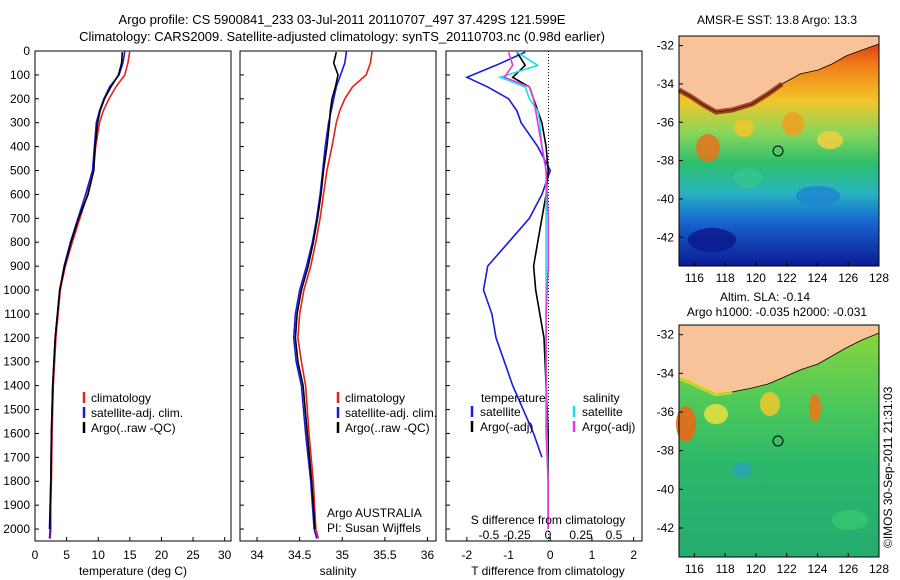 The image size is (900, 580). Describe the element at coordinates (550, 555) in the screenshot. I see `difference-x-tick-label: 0` at that location.